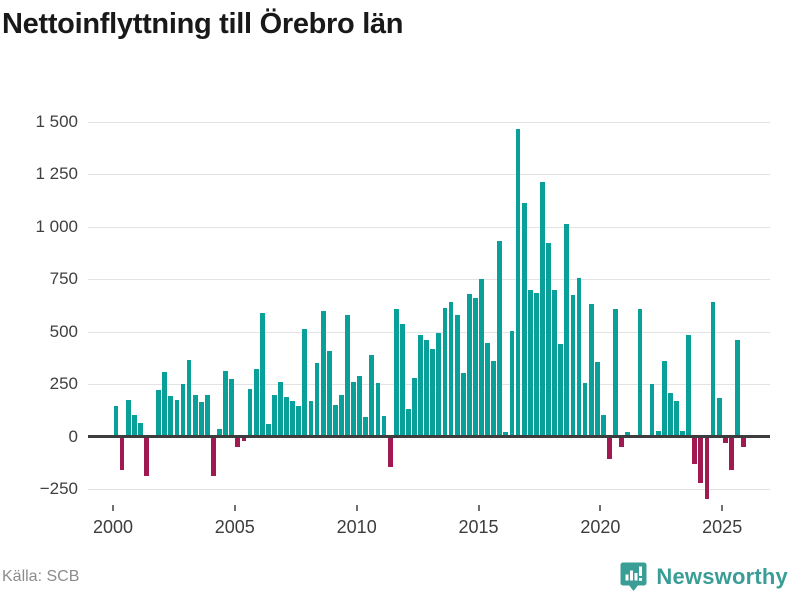  I want to click on bar-2025-q4, so click(743, 443).